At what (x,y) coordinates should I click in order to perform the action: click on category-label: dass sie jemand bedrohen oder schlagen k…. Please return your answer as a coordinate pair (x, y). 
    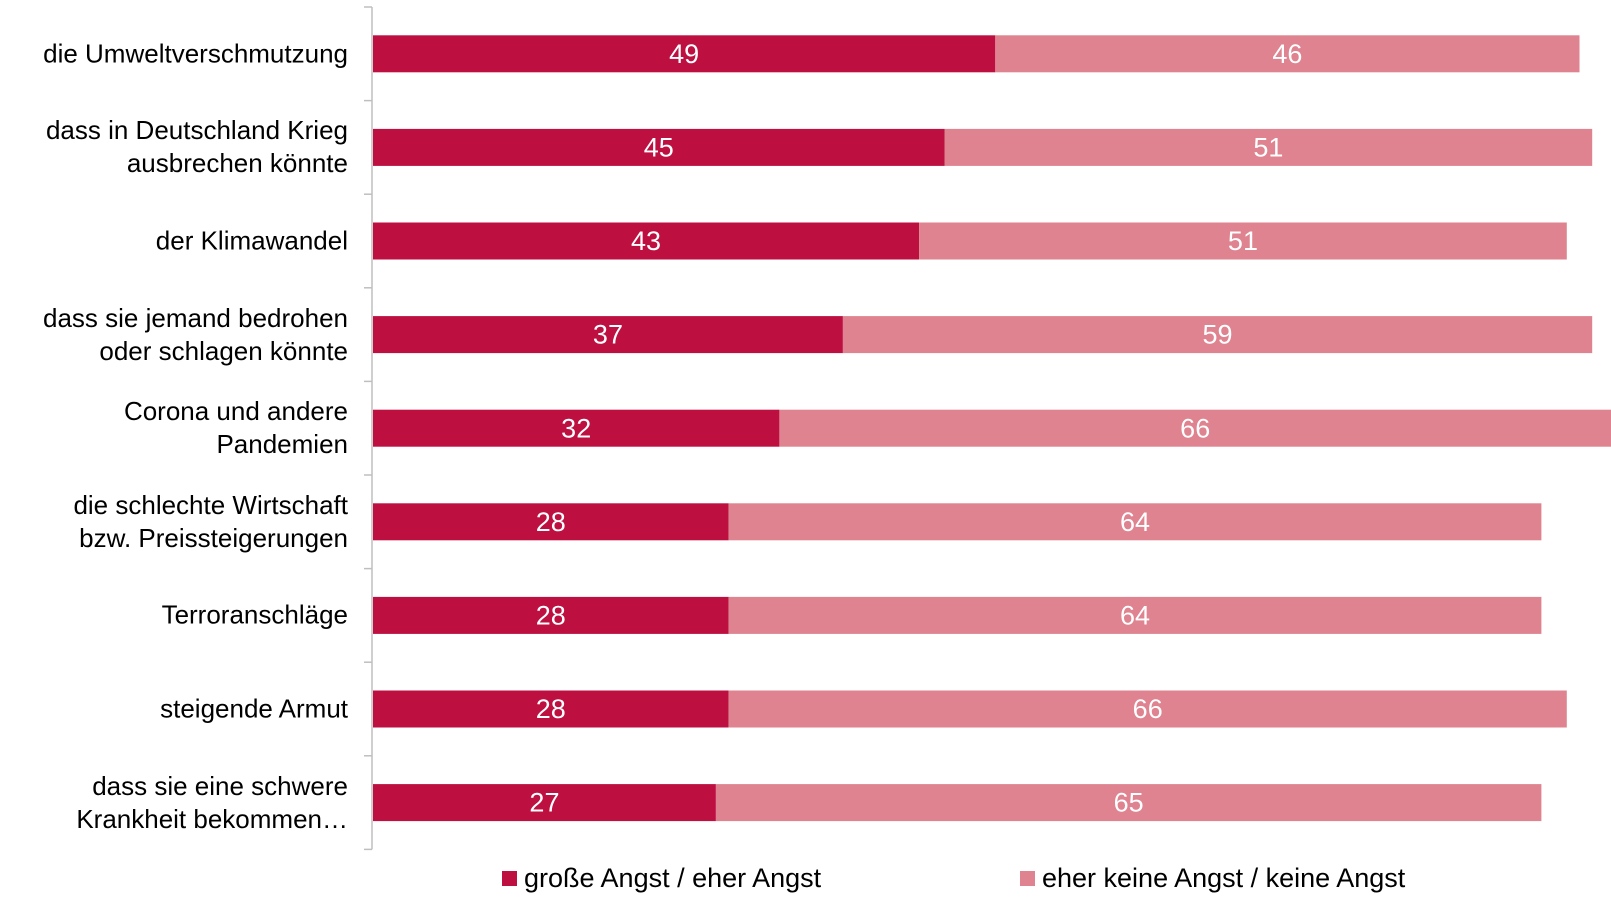
    Looking at the image, I should click on (195, 334).